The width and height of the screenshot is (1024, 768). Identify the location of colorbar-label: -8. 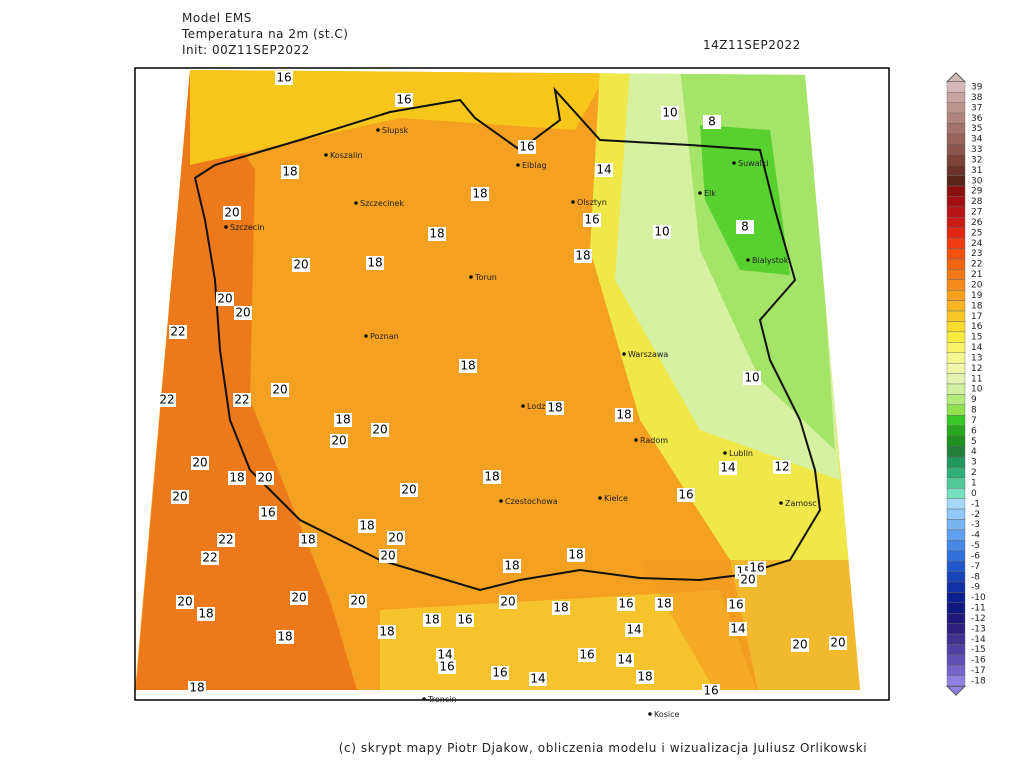
(975, 577).